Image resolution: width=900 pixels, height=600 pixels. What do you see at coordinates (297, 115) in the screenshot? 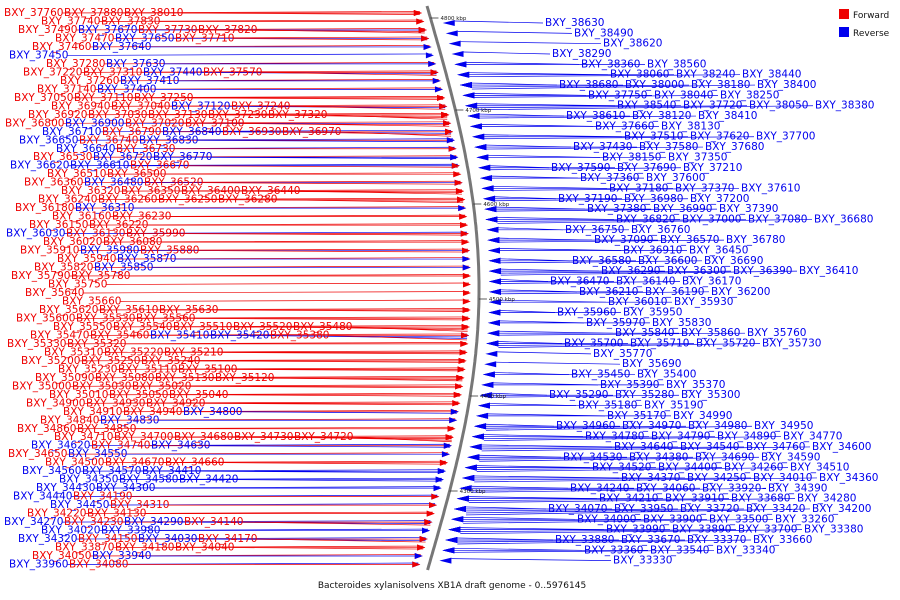
I see `gene-label-forward-side: BXY_37320` at bounding box center [297, 115].